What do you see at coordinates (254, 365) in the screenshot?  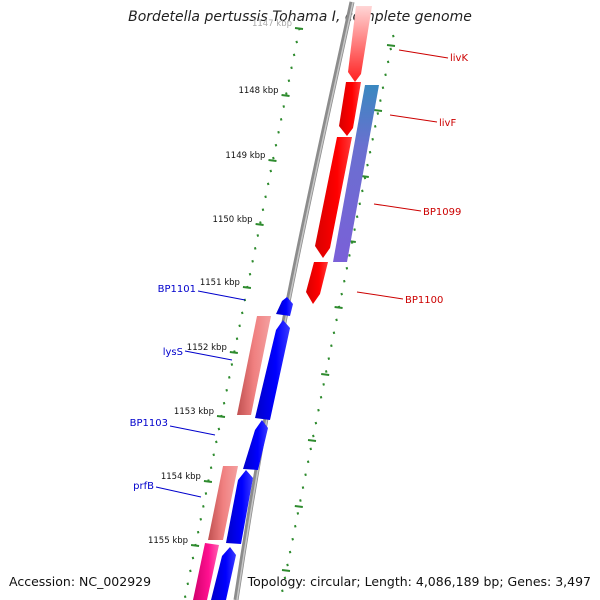 I see `rna-feature-lysS` at bounding box center [254, 365].